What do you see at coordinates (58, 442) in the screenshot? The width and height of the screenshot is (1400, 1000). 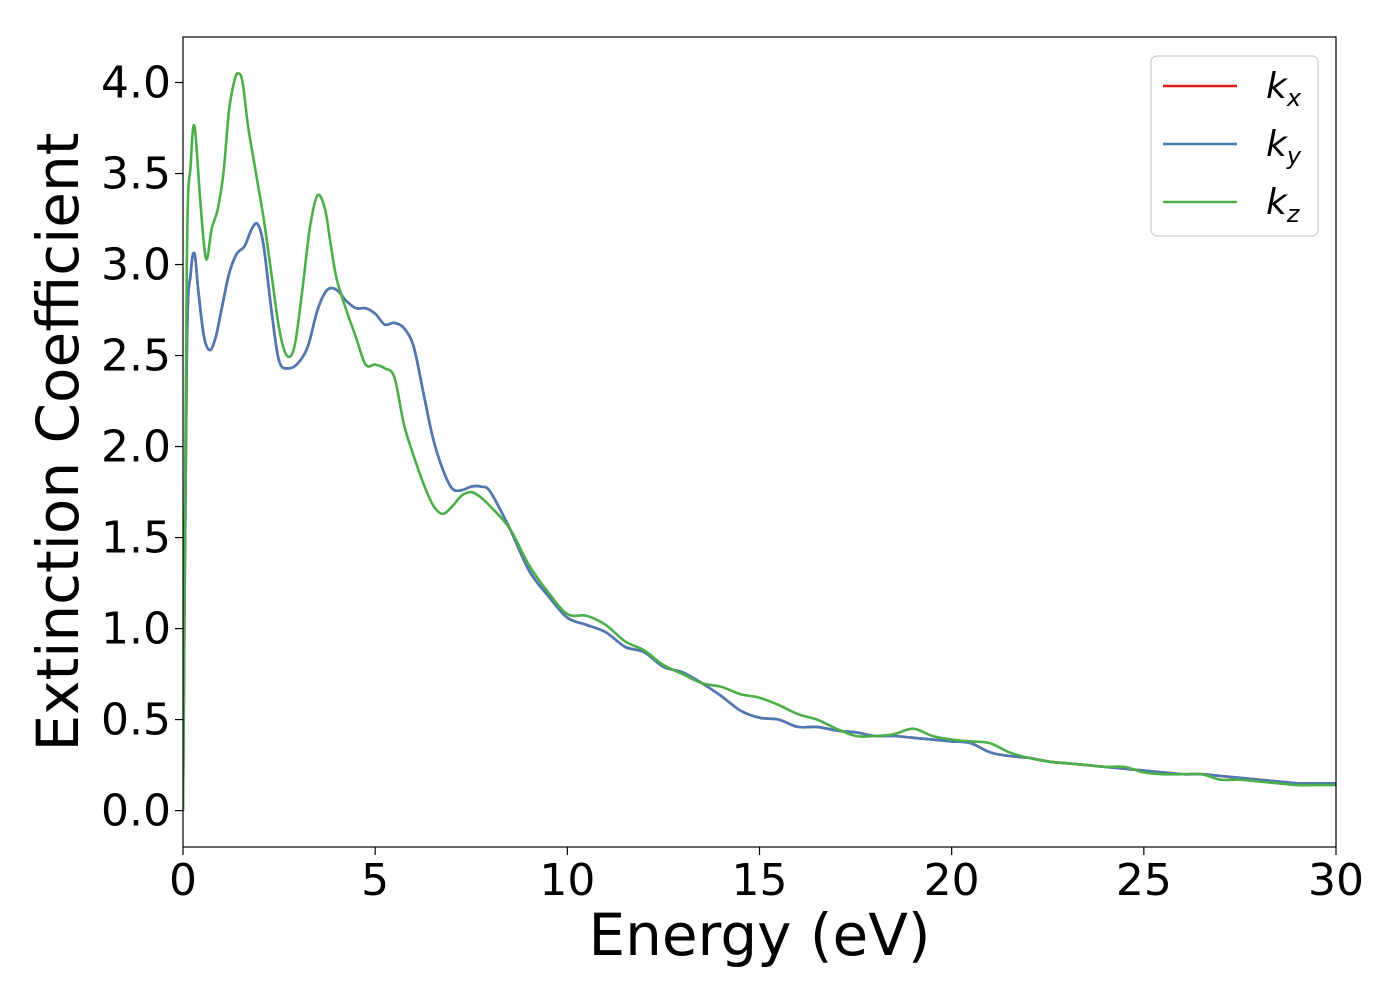 I see `y-axis-label: Extinction Coefficient` at bounding box center [58, 442].